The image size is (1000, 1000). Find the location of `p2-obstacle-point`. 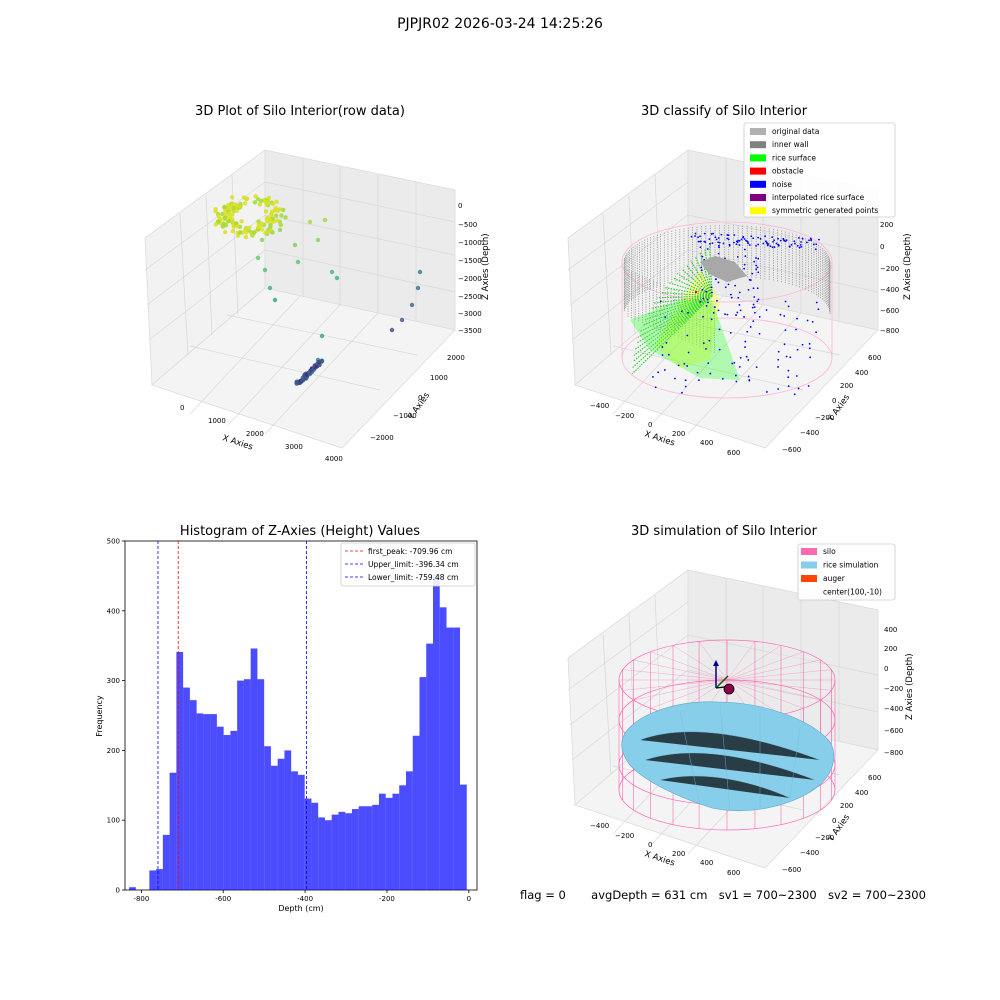

p2-obstacle-point is located at coordinates (696, 292).